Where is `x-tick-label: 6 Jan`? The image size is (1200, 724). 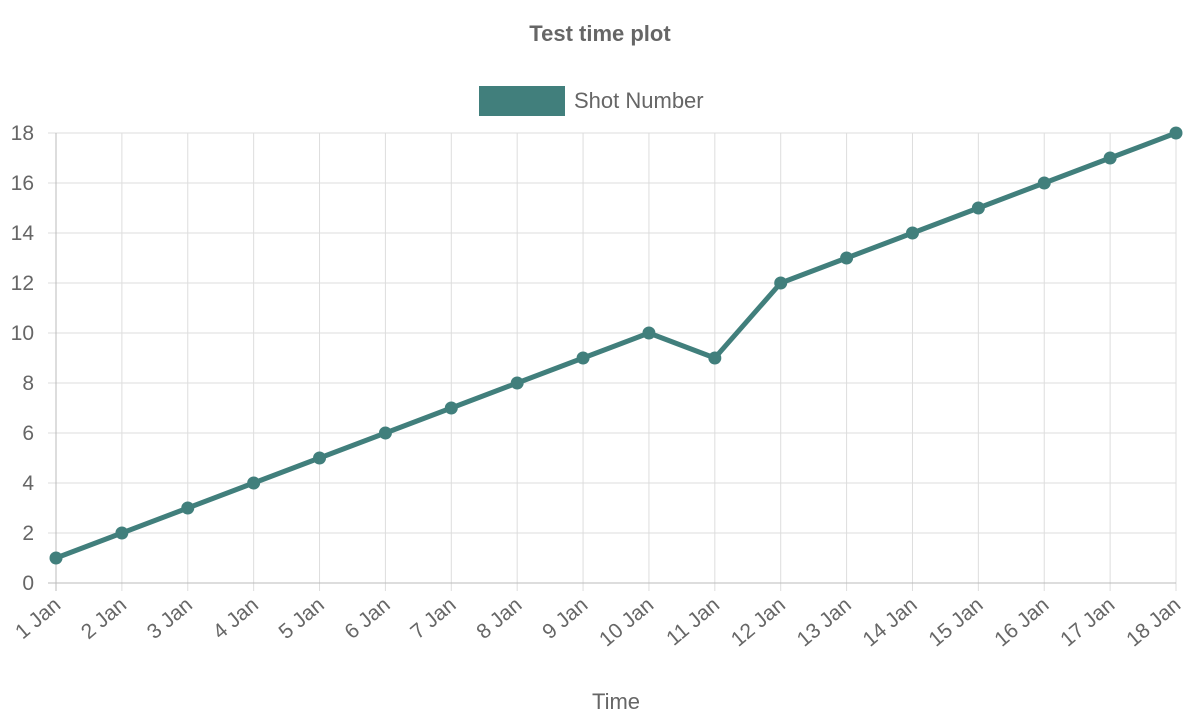 x-tick-label: 6 Jan is located at coordinates (367, 618).